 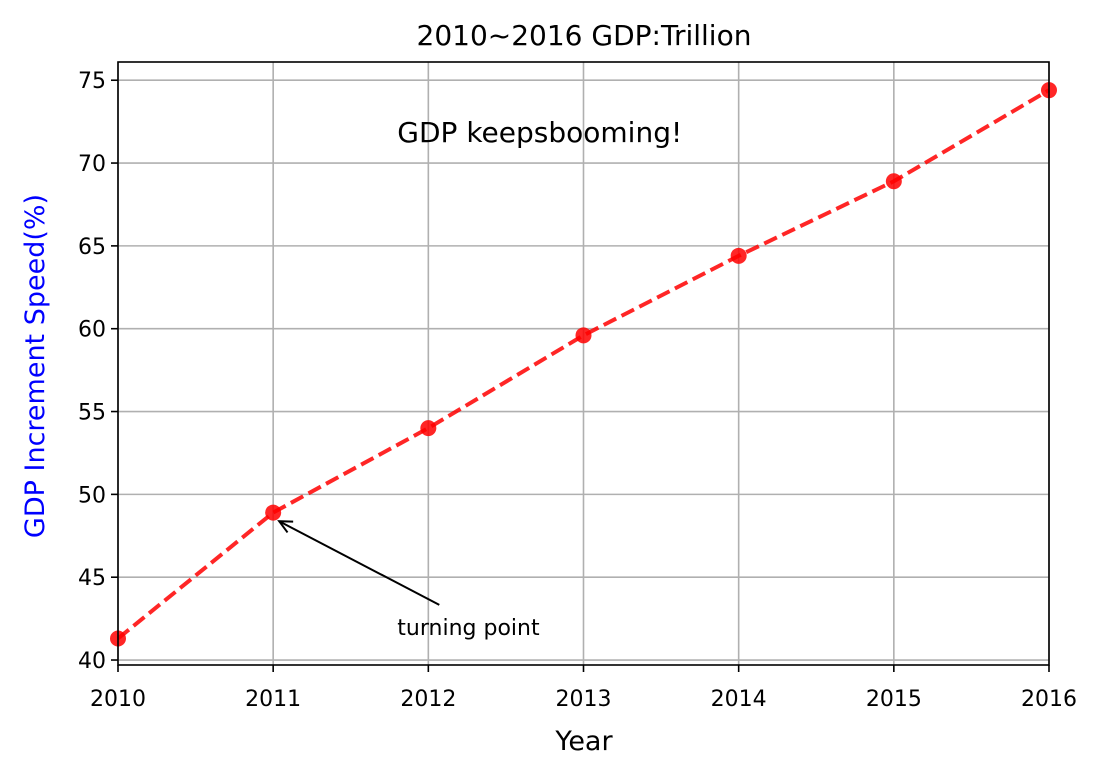 What do you see at coordinates (92, 330) in the screenshot?
I see `y-tick-label: 60` at bounding box center [92, 330].